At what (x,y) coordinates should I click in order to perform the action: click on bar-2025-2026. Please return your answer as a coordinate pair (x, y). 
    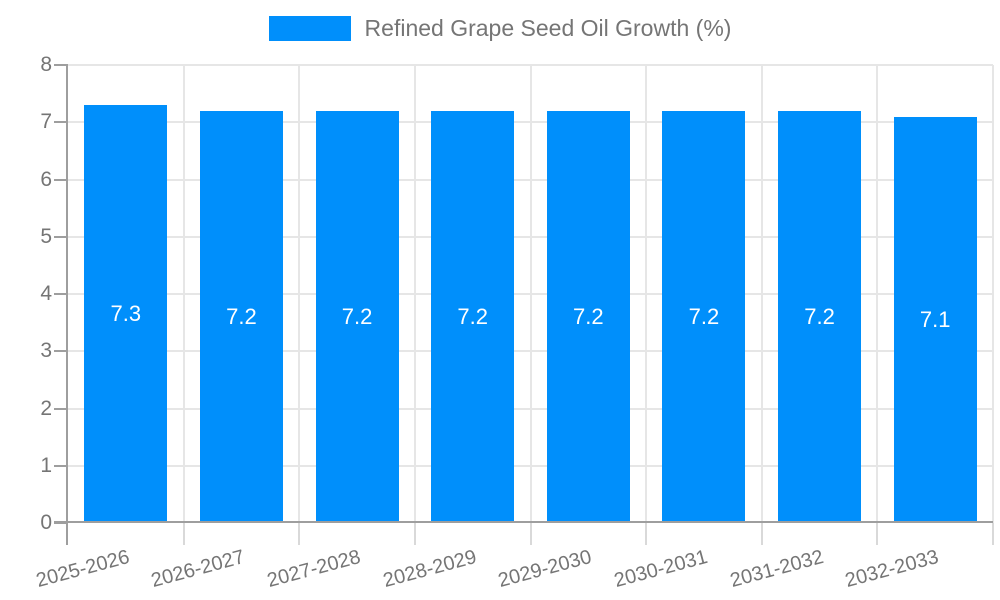
    Looking at the image, I should click on (126, 314).